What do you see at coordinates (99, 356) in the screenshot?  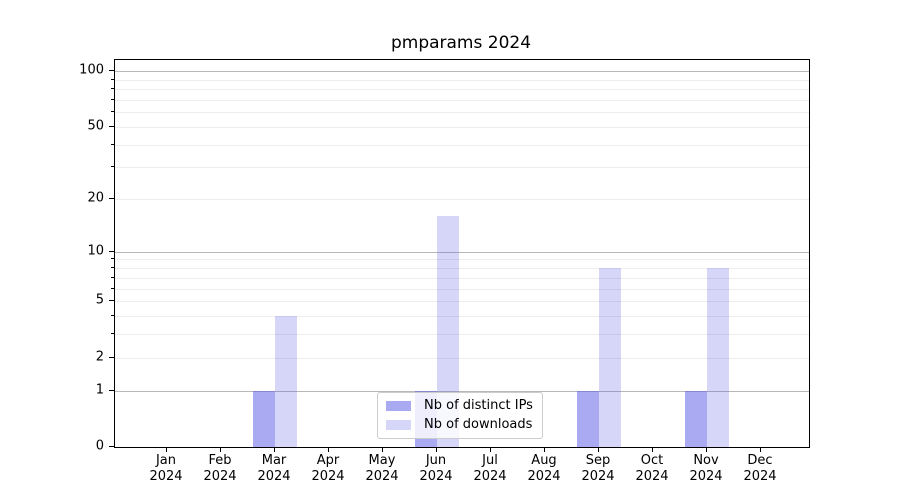 I see `y-axis-tick-label: 2` at bounding box center [99, 356].